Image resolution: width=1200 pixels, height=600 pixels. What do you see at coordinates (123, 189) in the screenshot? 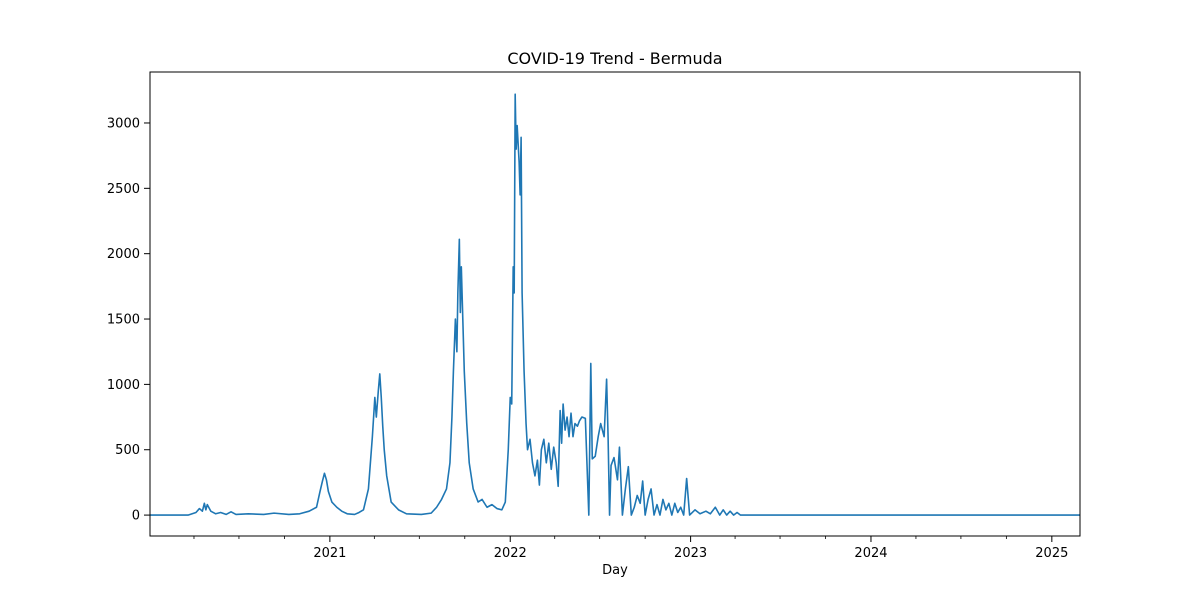
I see `y-tick-label: 2500` at bounding box center [123, 189].